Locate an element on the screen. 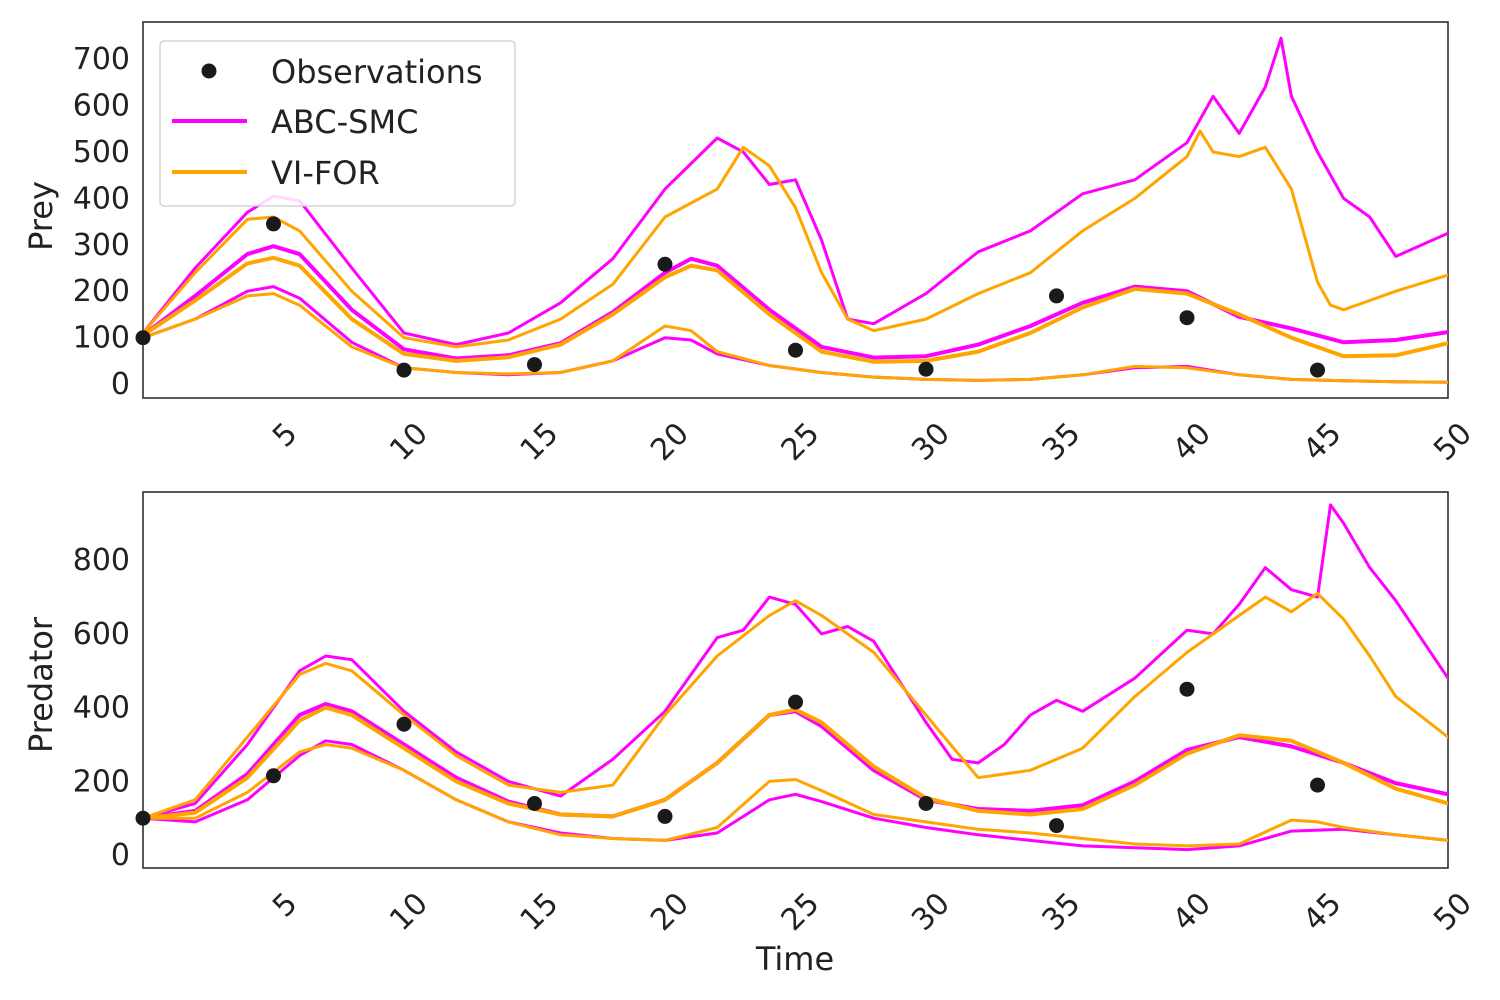 Image resolution: width=1500 pixels, height=1000 pixels. predator-ytick-label: 0 is located at coordinates (120, 855).